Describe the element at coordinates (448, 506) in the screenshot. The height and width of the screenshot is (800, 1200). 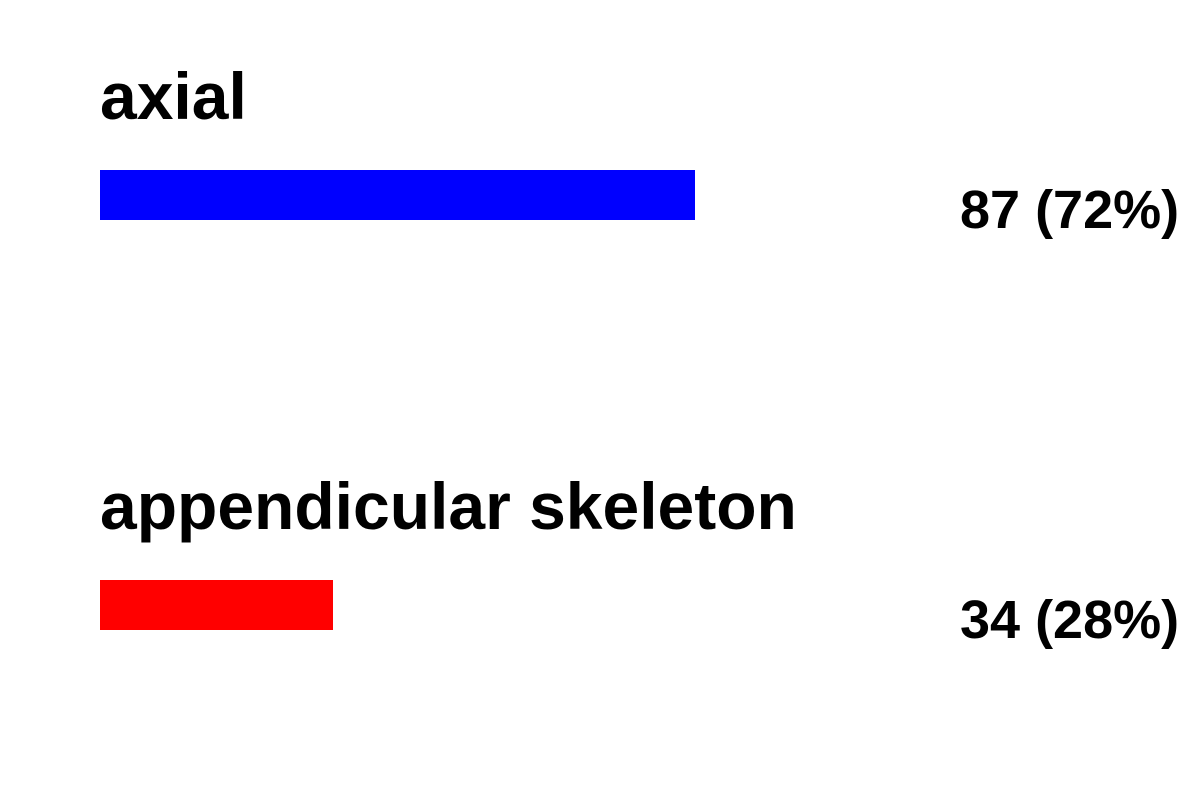
I see `category-label: appendicular skeleton` at that location.